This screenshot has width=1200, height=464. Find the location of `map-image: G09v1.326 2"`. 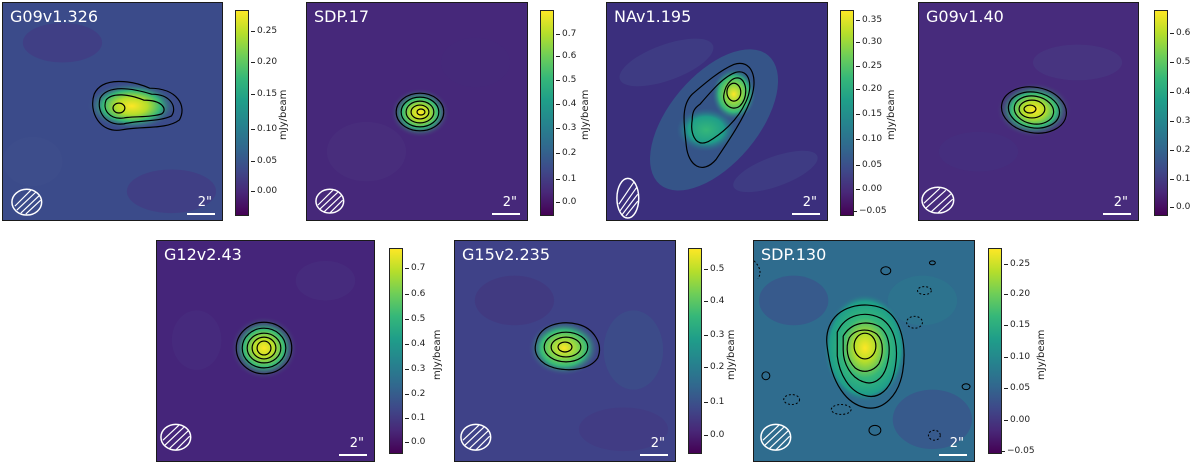

map-image: G09v1.326 2" is located at coordinates (112, 111).